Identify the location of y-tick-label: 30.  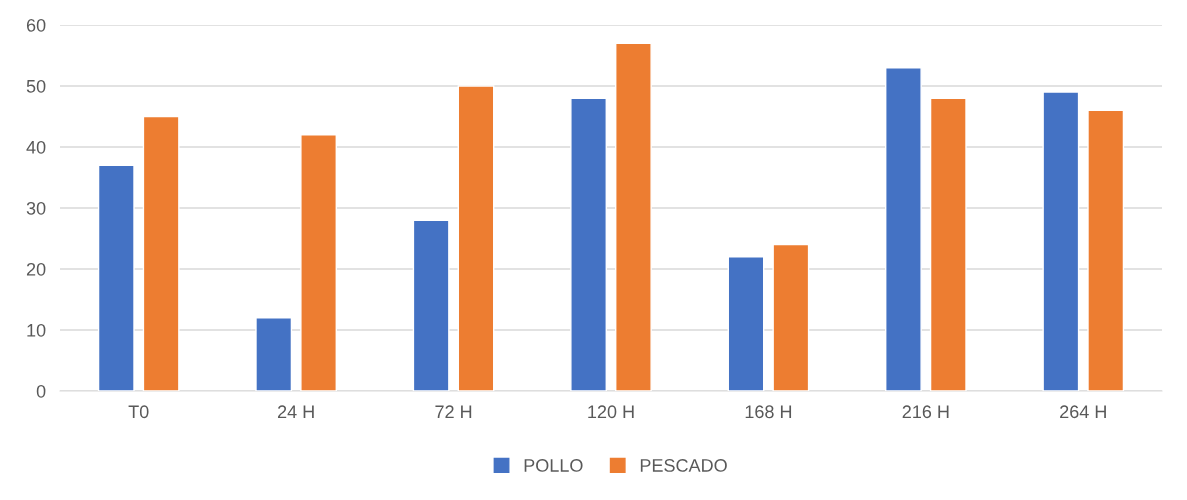
(36, 208).